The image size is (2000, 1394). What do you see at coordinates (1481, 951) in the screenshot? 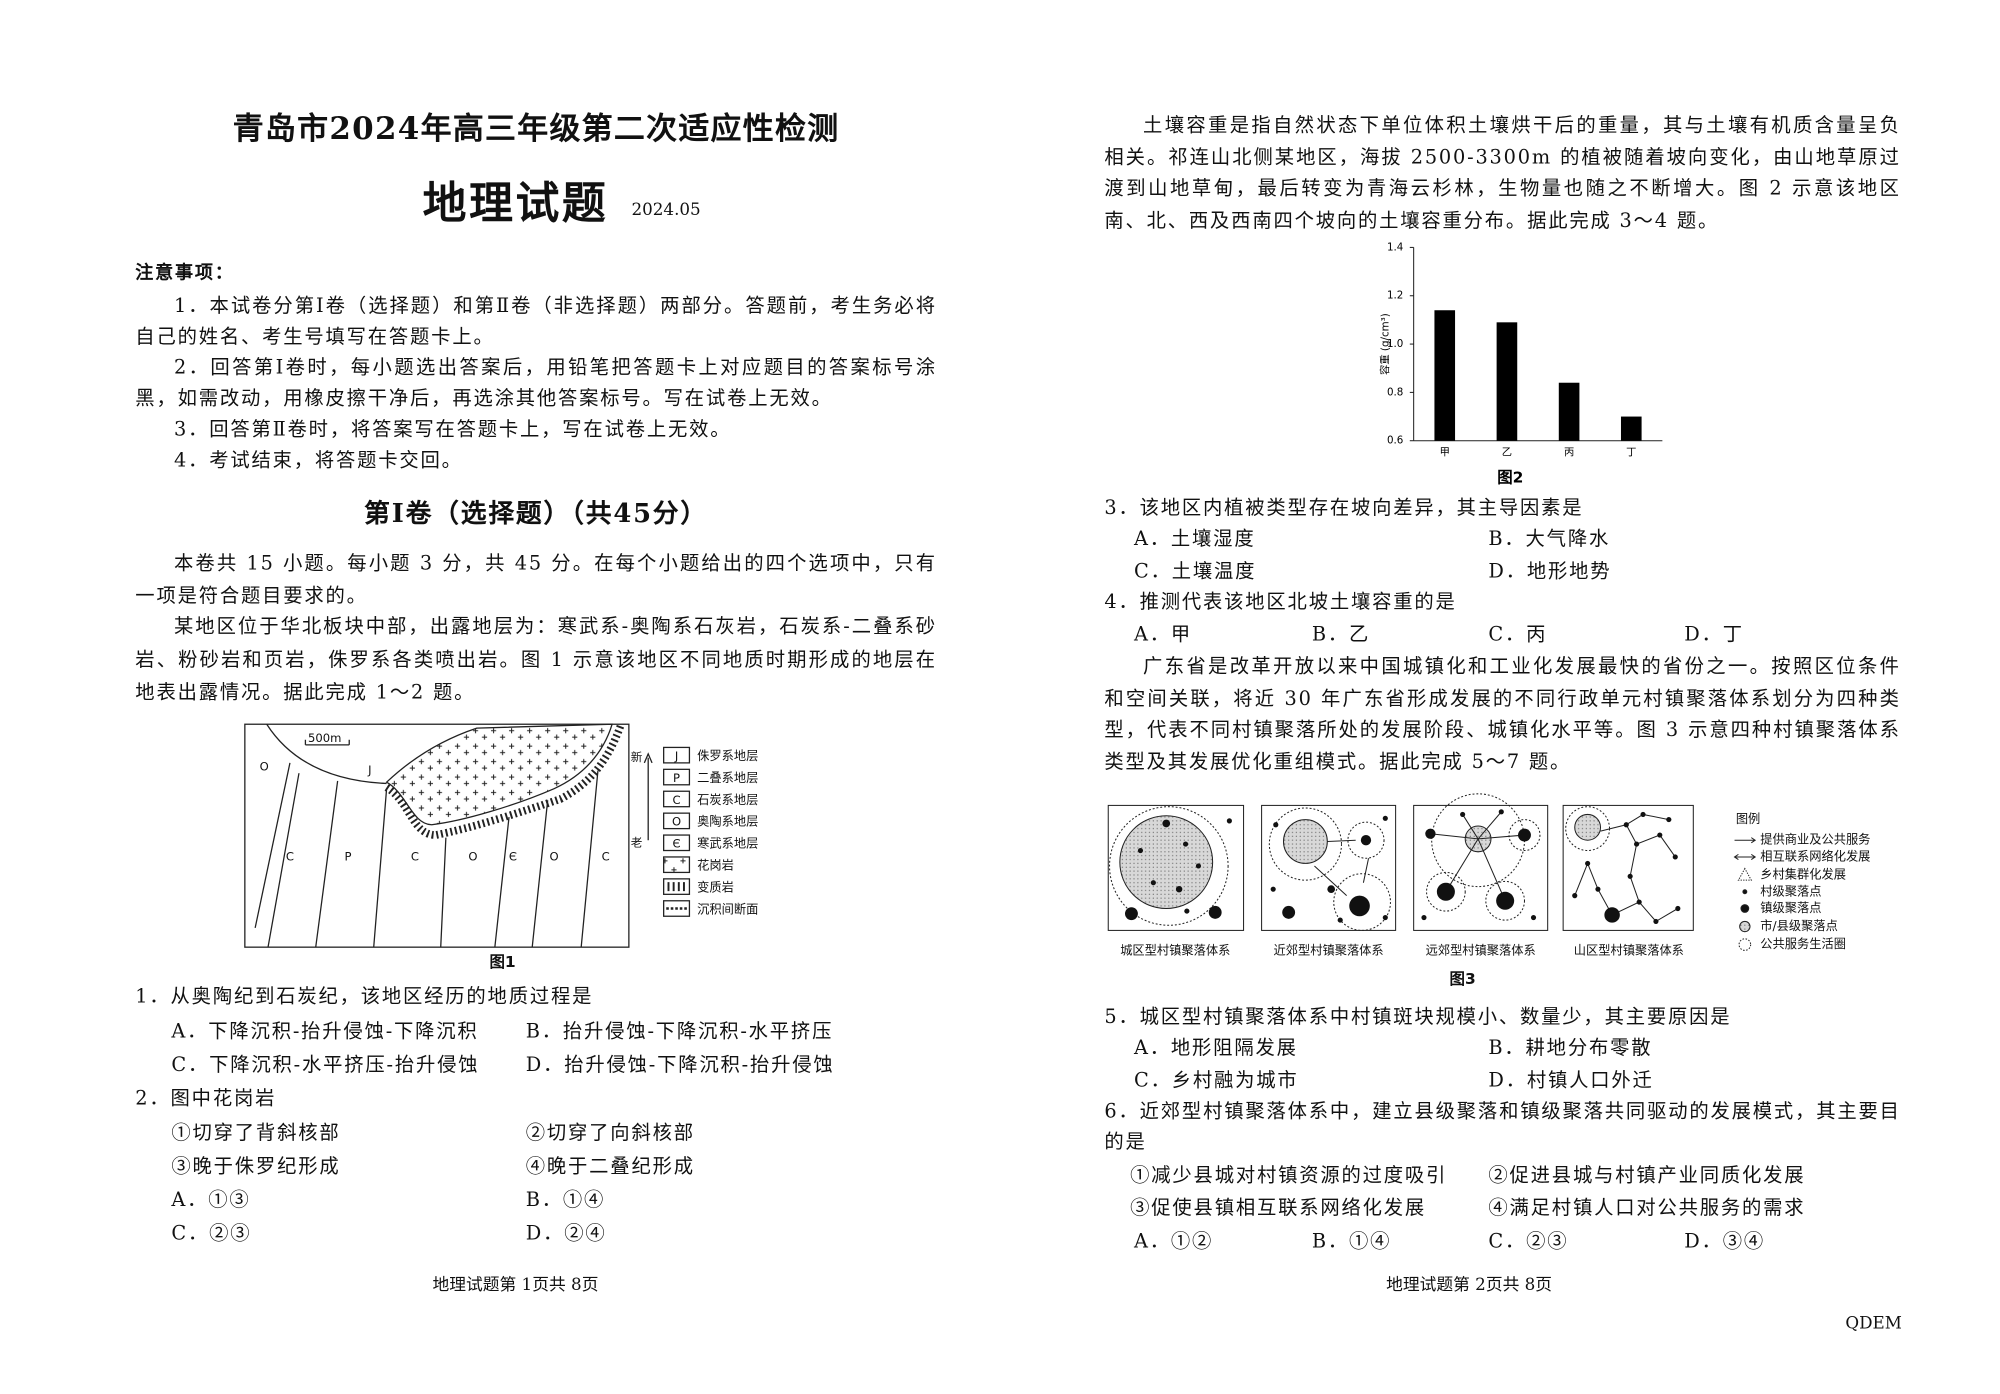
I see `panel-caption: 远郊型村镇聚落体系` at bounding box center [1481, 951].